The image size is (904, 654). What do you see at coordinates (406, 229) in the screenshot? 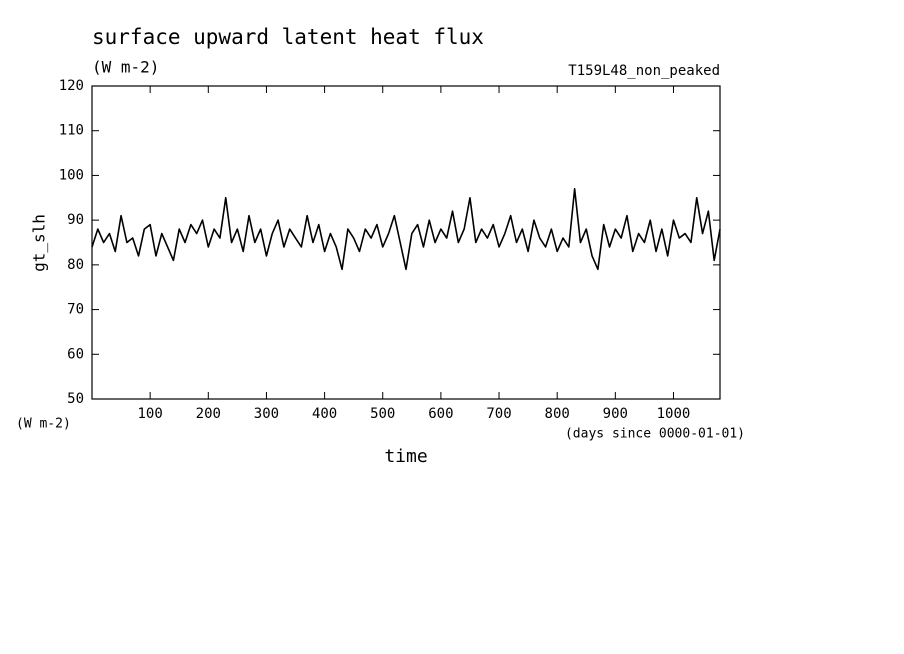
I see `data-line` at bounding box center [406, 229].